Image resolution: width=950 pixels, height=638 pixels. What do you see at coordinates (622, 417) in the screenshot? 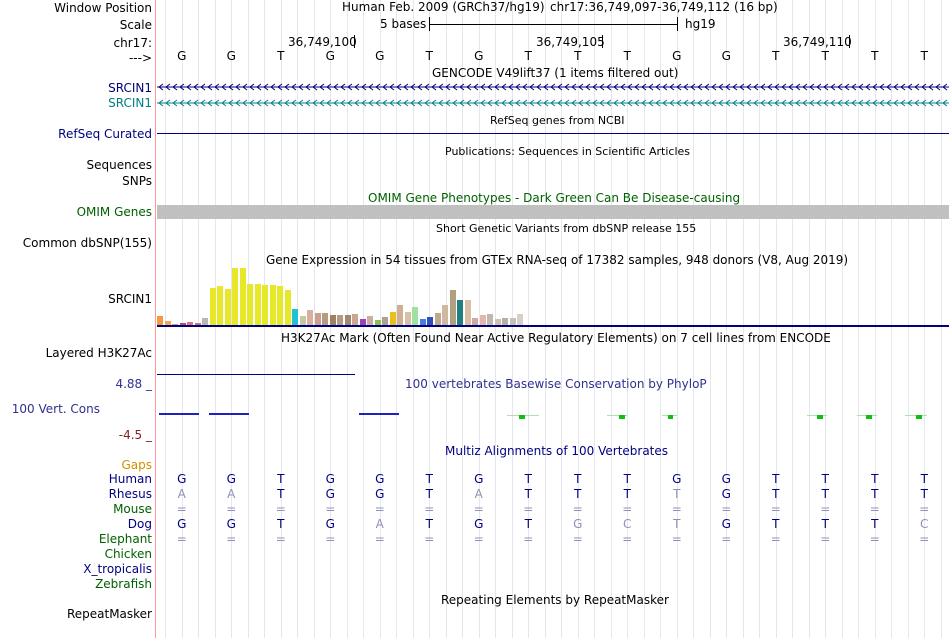
I see `phylop-segment` at bounding box center [622, 417].